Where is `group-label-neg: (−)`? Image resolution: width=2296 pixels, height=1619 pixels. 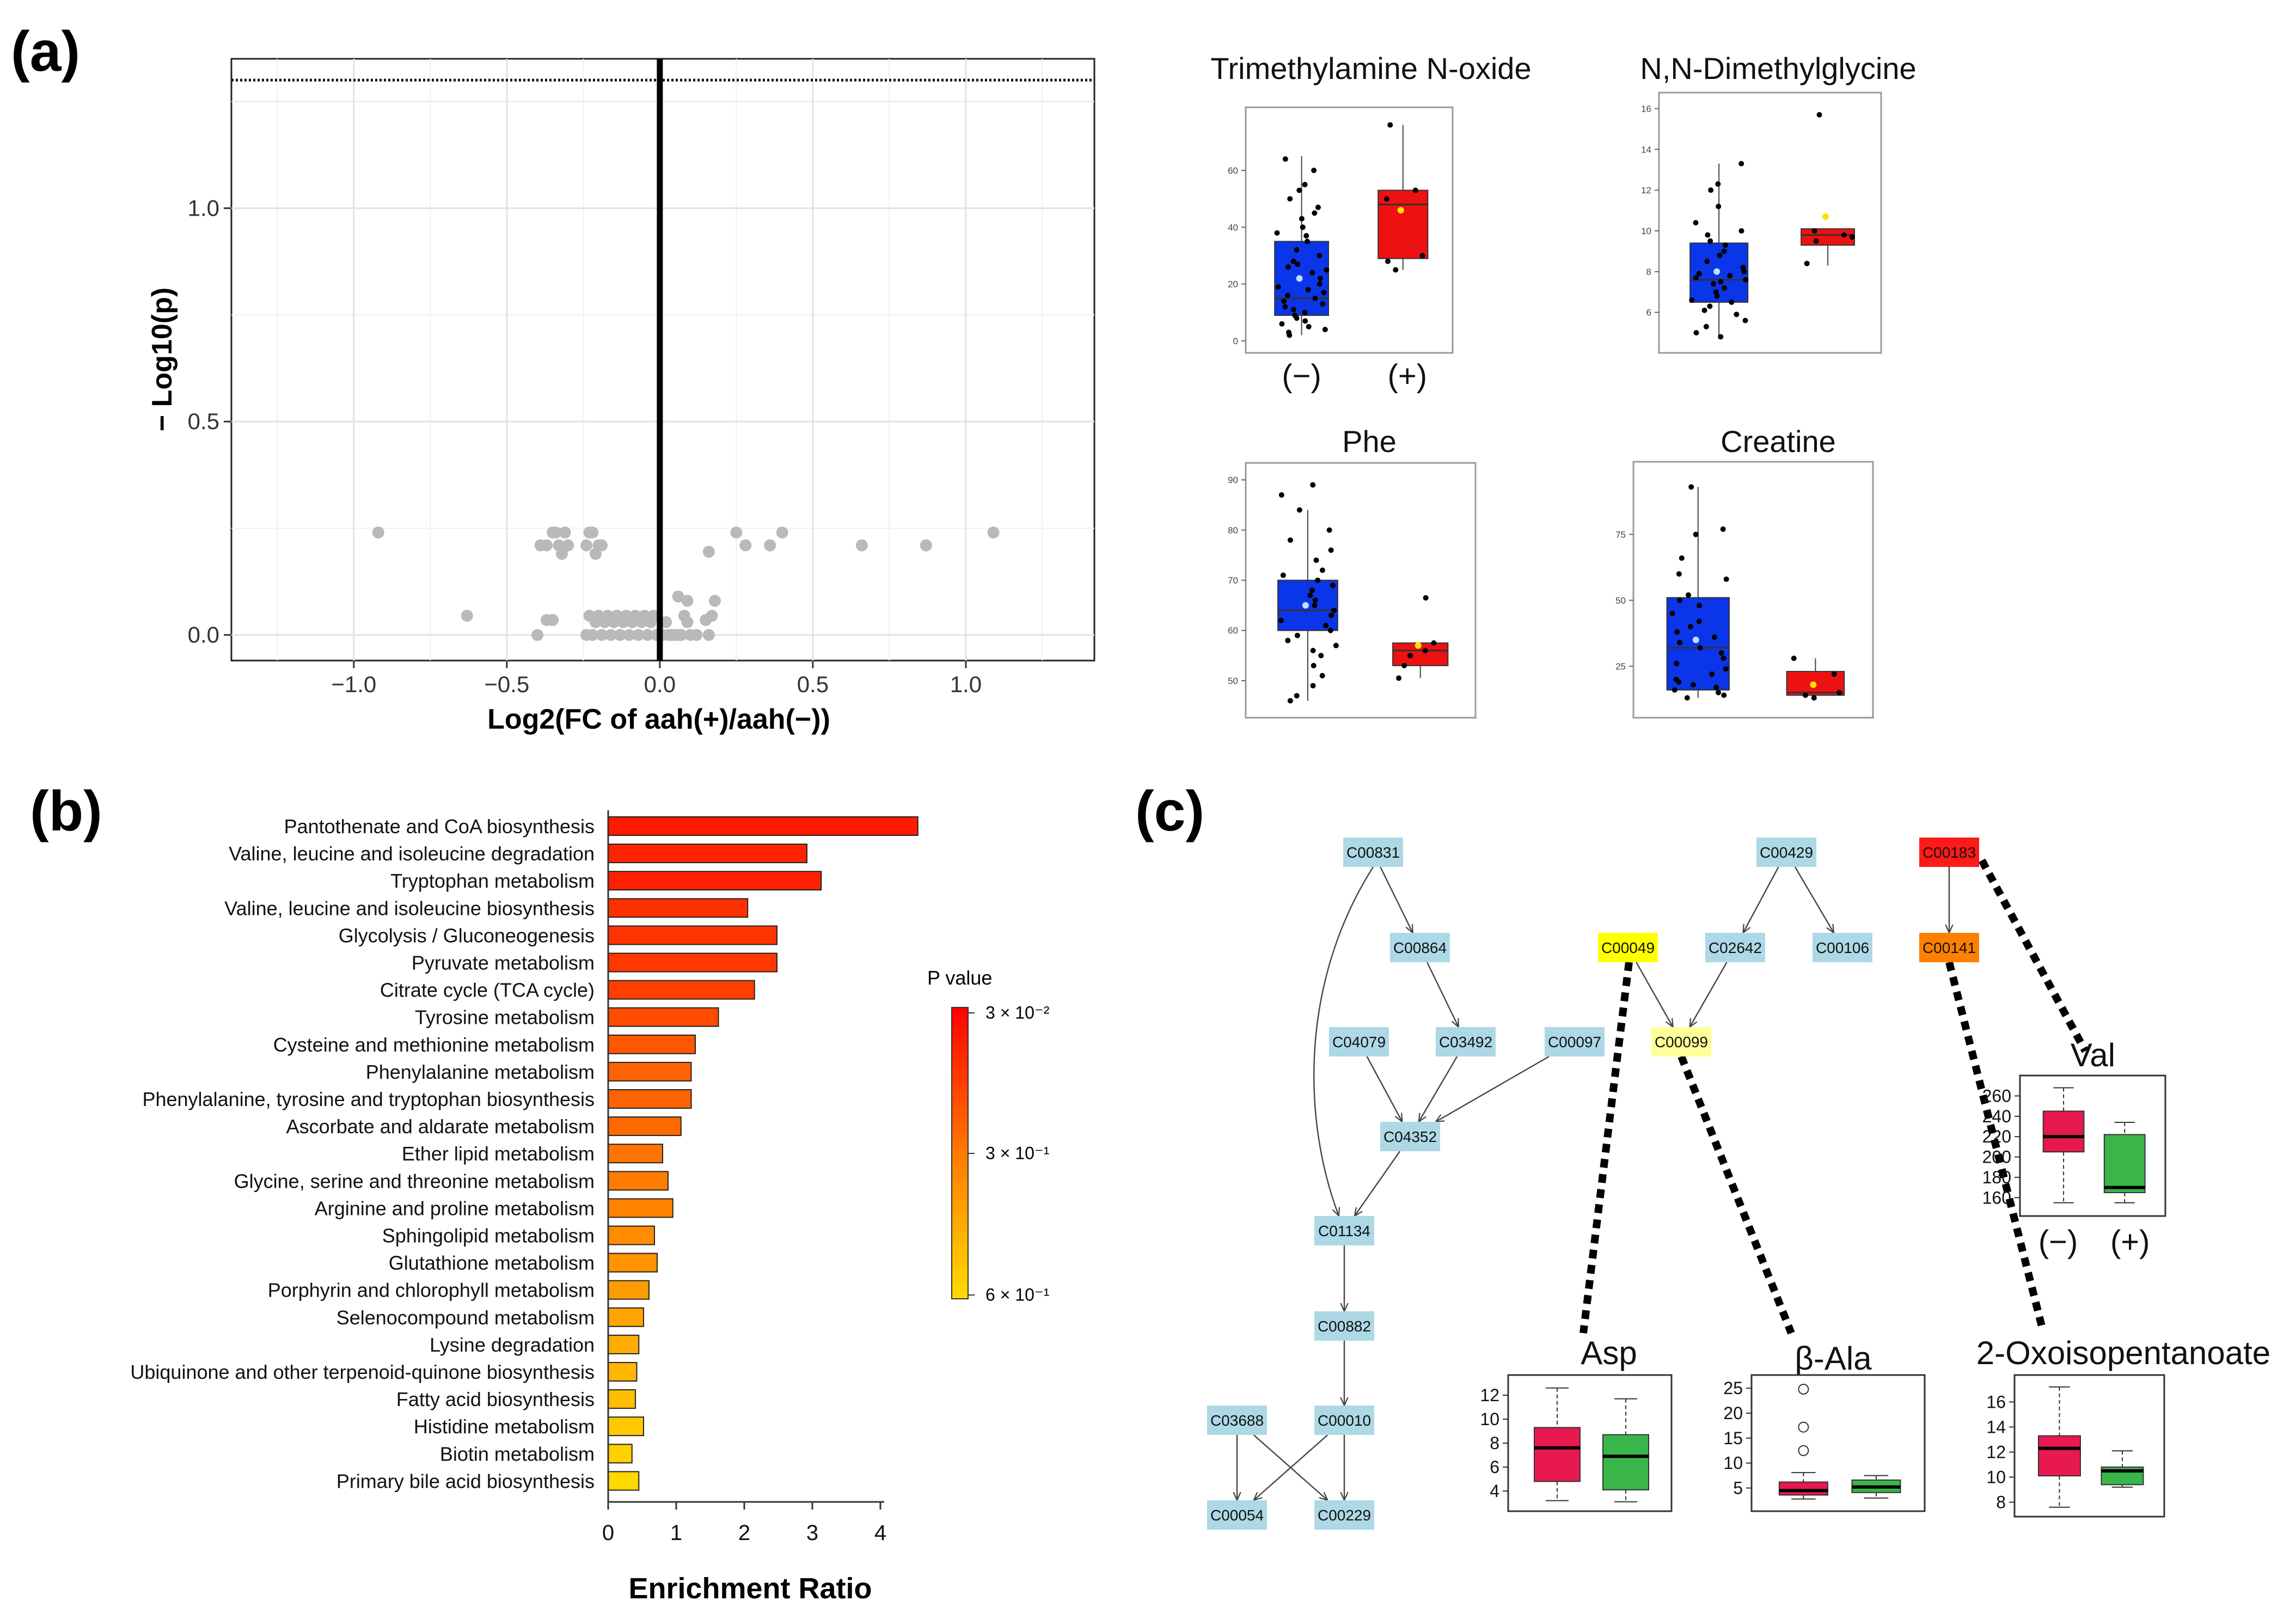
group-label-neg: (−) is located at coordinates (1301, 376).